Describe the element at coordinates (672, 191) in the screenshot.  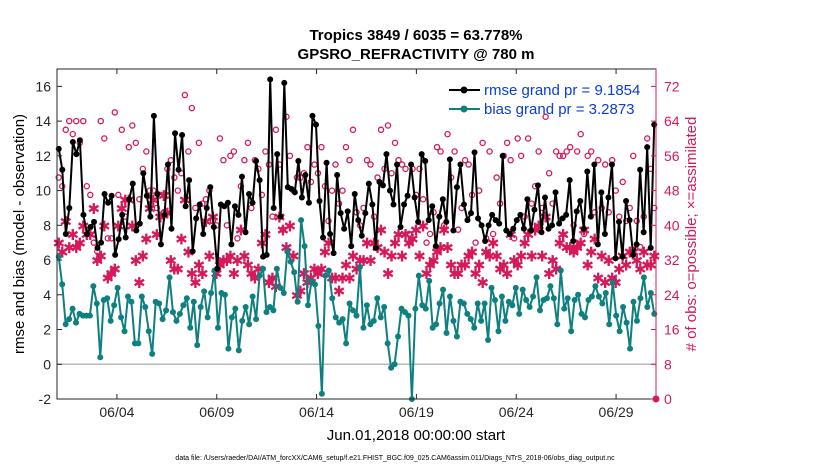
I see `y2-tick-label: 48` at that location.